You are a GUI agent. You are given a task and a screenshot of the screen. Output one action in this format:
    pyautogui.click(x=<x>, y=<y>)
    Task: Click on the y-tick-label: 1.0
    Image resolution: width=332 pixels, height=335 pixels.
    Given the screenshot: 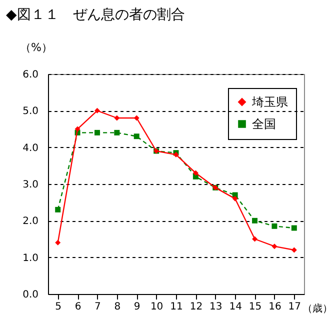 What is the action you would take?
    pyautogui.click(x=30, y=258)
    